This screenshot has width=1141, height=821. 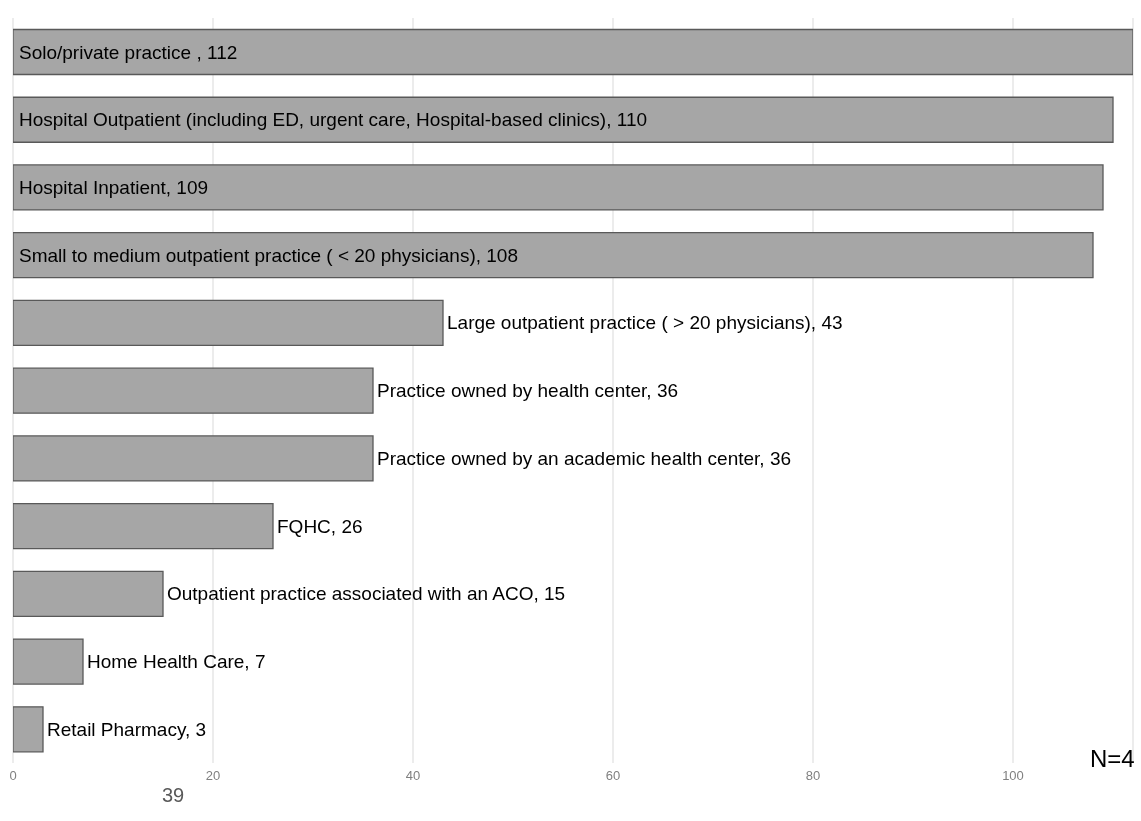 I want to click on data-label: FQHC, 26, so click(x=320, y=526).